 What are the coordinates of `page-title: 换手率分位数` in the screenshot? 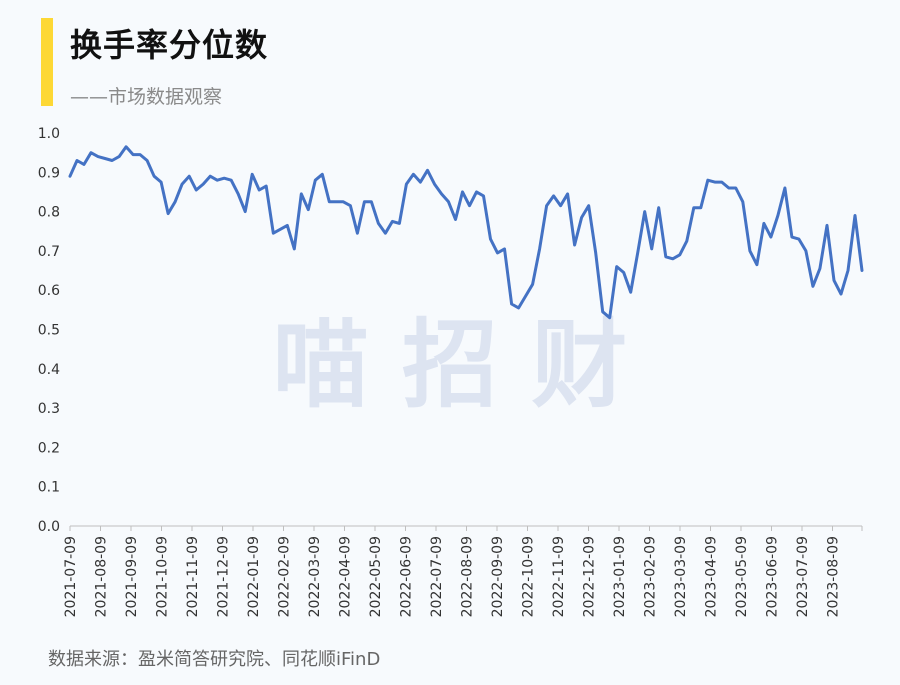 It's located at (169, 45).